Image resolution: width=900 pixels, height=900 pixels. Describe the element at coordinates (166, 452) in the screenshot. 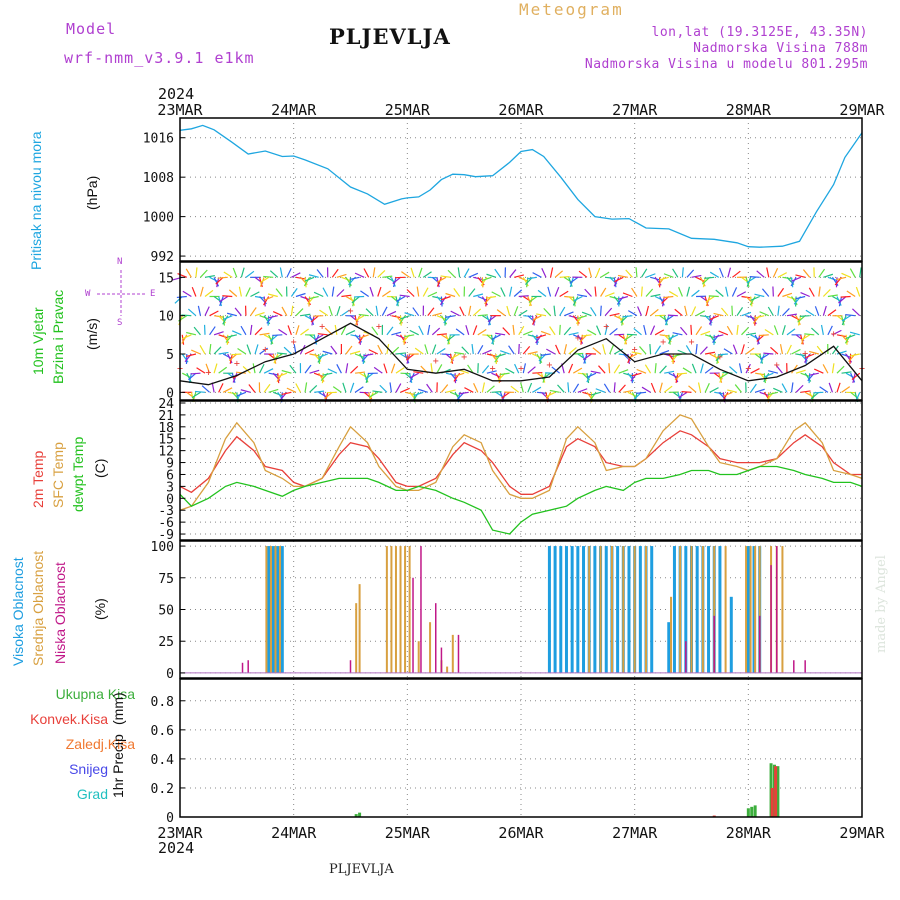

I see `y-tick-label: 12` at that location.